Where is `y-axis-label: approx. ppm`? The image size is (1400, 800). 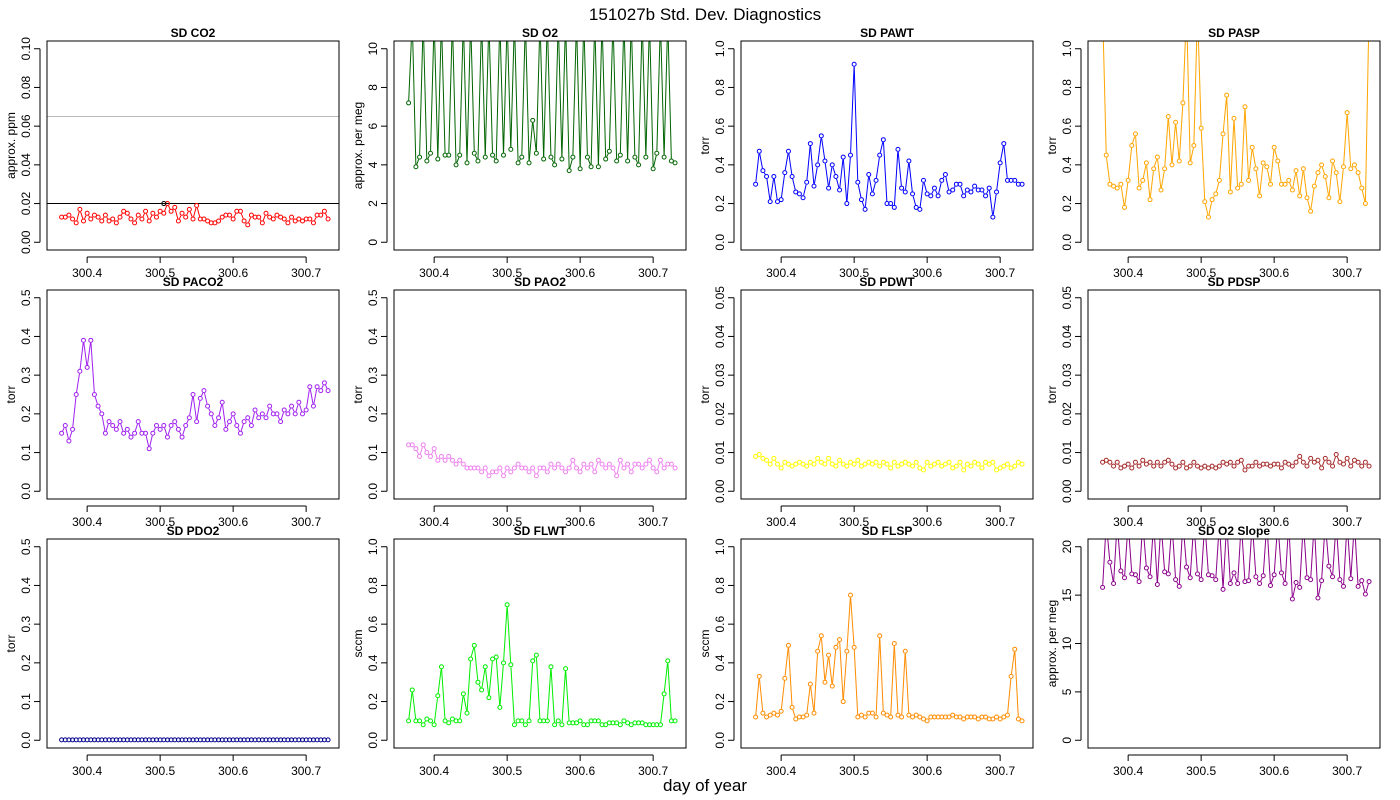 y-axis-label: approx. ppm is located at coordinates (11, 145).